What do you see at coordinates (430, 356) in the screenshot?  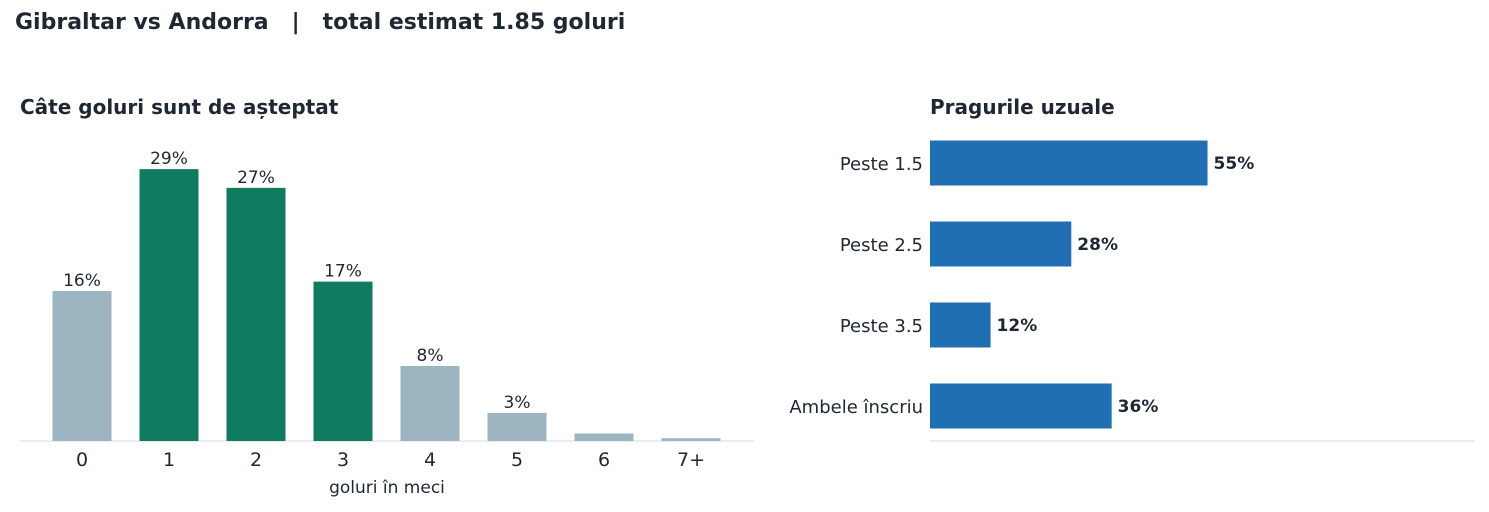 I see `data-label-4: 8%` at bounding box center [430, 356].